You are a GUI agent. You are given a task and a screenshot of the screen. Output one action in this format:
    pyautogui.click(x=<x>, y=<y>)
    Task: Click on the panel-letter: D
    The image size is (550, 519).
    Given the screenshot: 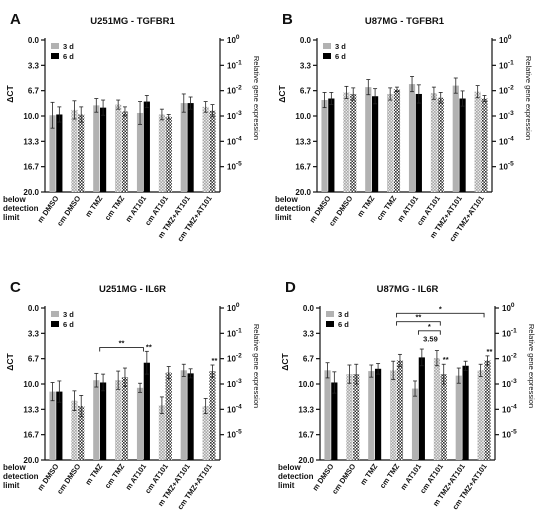 What is the action you would take?
    pyautogui.click(x=290, y=287)
    